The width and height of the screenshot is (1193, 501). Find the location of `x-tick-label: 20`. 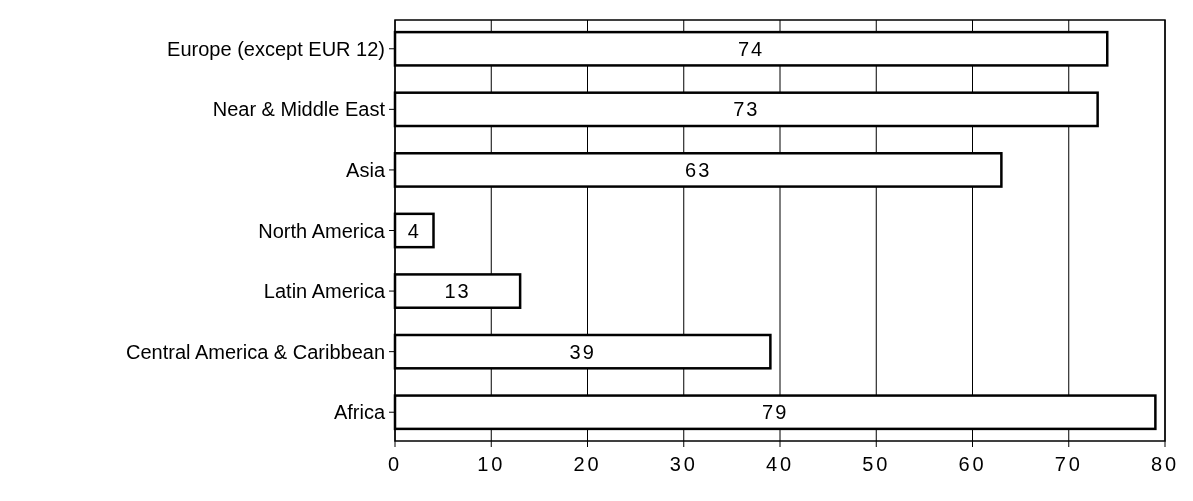

x-tick-label: 20 is located at coordinates (587, 464).